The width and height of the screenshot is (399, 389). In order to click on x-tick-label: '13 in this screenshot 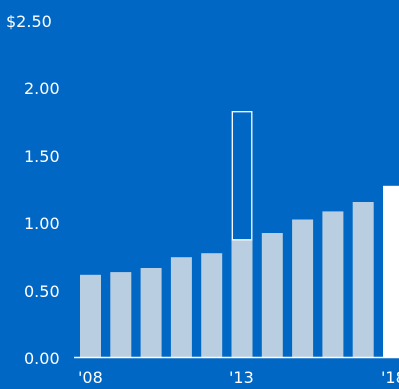, I will do `click(241, 377)`.